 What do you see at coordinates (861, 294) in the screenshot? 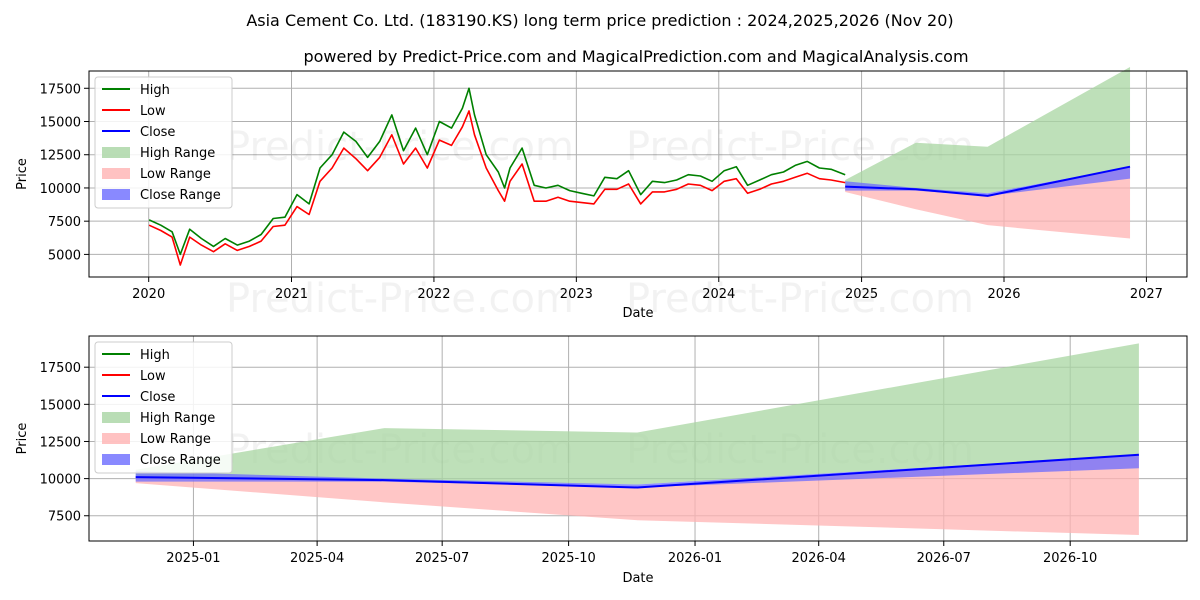
I see `x-tick-label: 2025` at bounding box center [861, 294].